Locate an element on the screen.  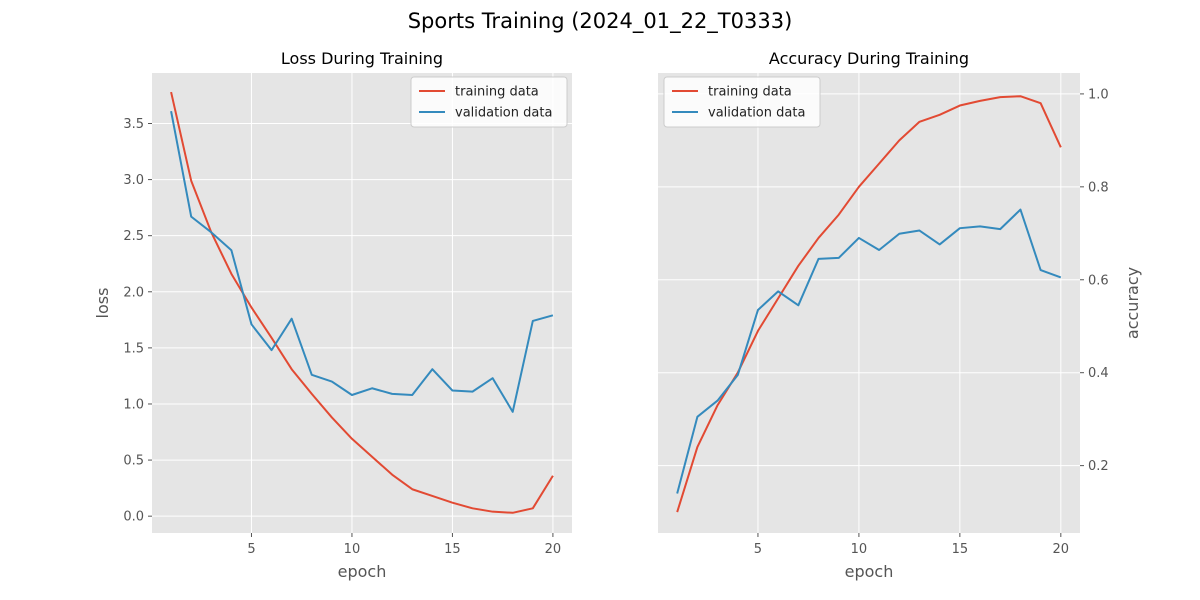
accuracy-ylabel: accuracy is located at coordinates (1132, 303).